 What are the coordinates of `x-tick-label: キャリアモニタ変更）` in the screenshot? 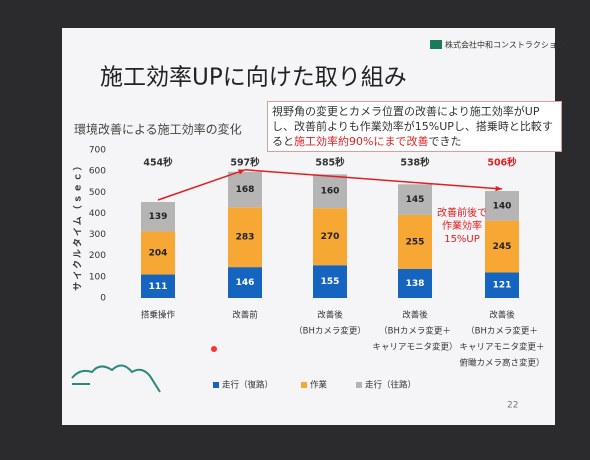 It's located at (414, 347).